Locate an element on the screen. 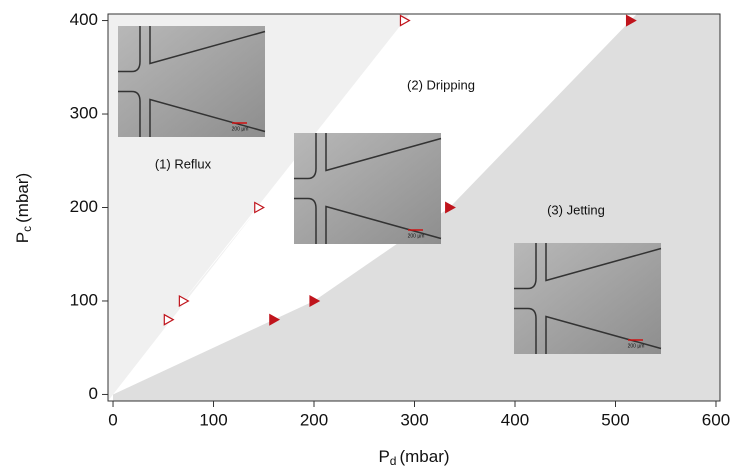 Image resolution: width=736 pixels, height=469 pixels. x-tick-label: 400 is located at coordinates (515, 419).